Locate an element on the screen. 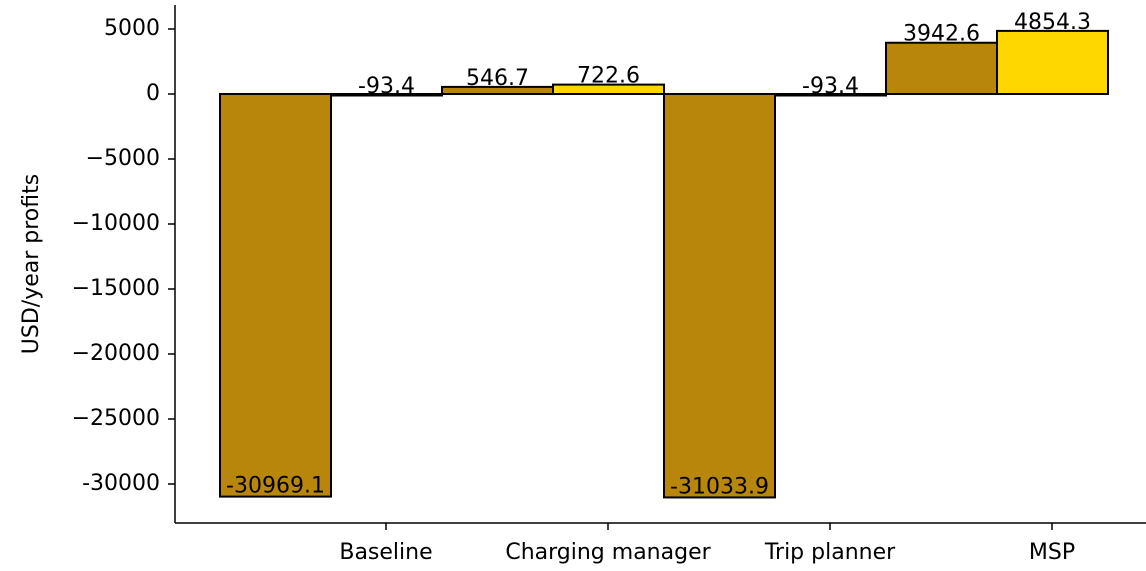  x-tick-label-0: Baseline is located at coordinates (385, 552).